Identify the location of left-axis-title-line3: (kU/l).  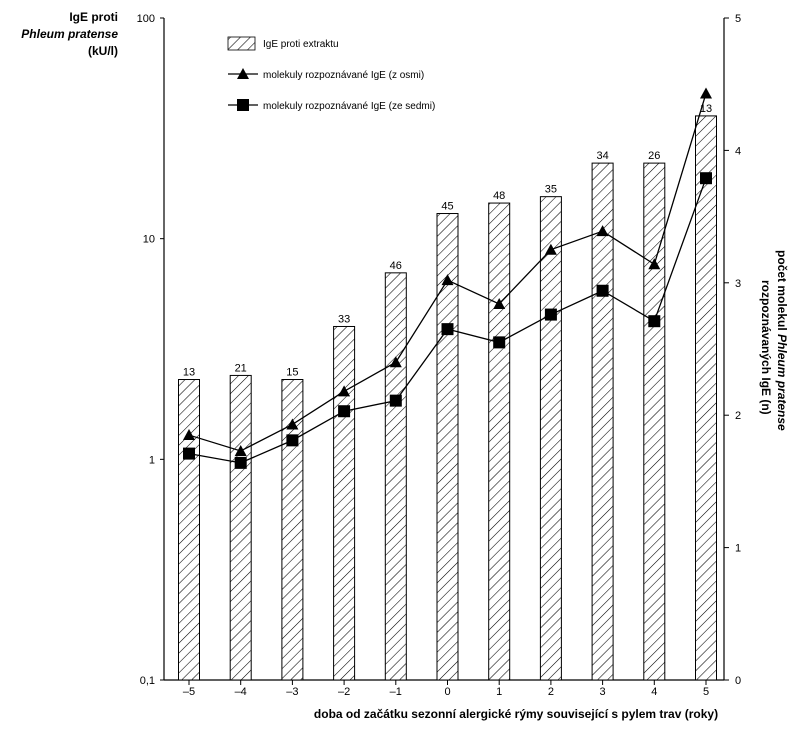
(103, 51).